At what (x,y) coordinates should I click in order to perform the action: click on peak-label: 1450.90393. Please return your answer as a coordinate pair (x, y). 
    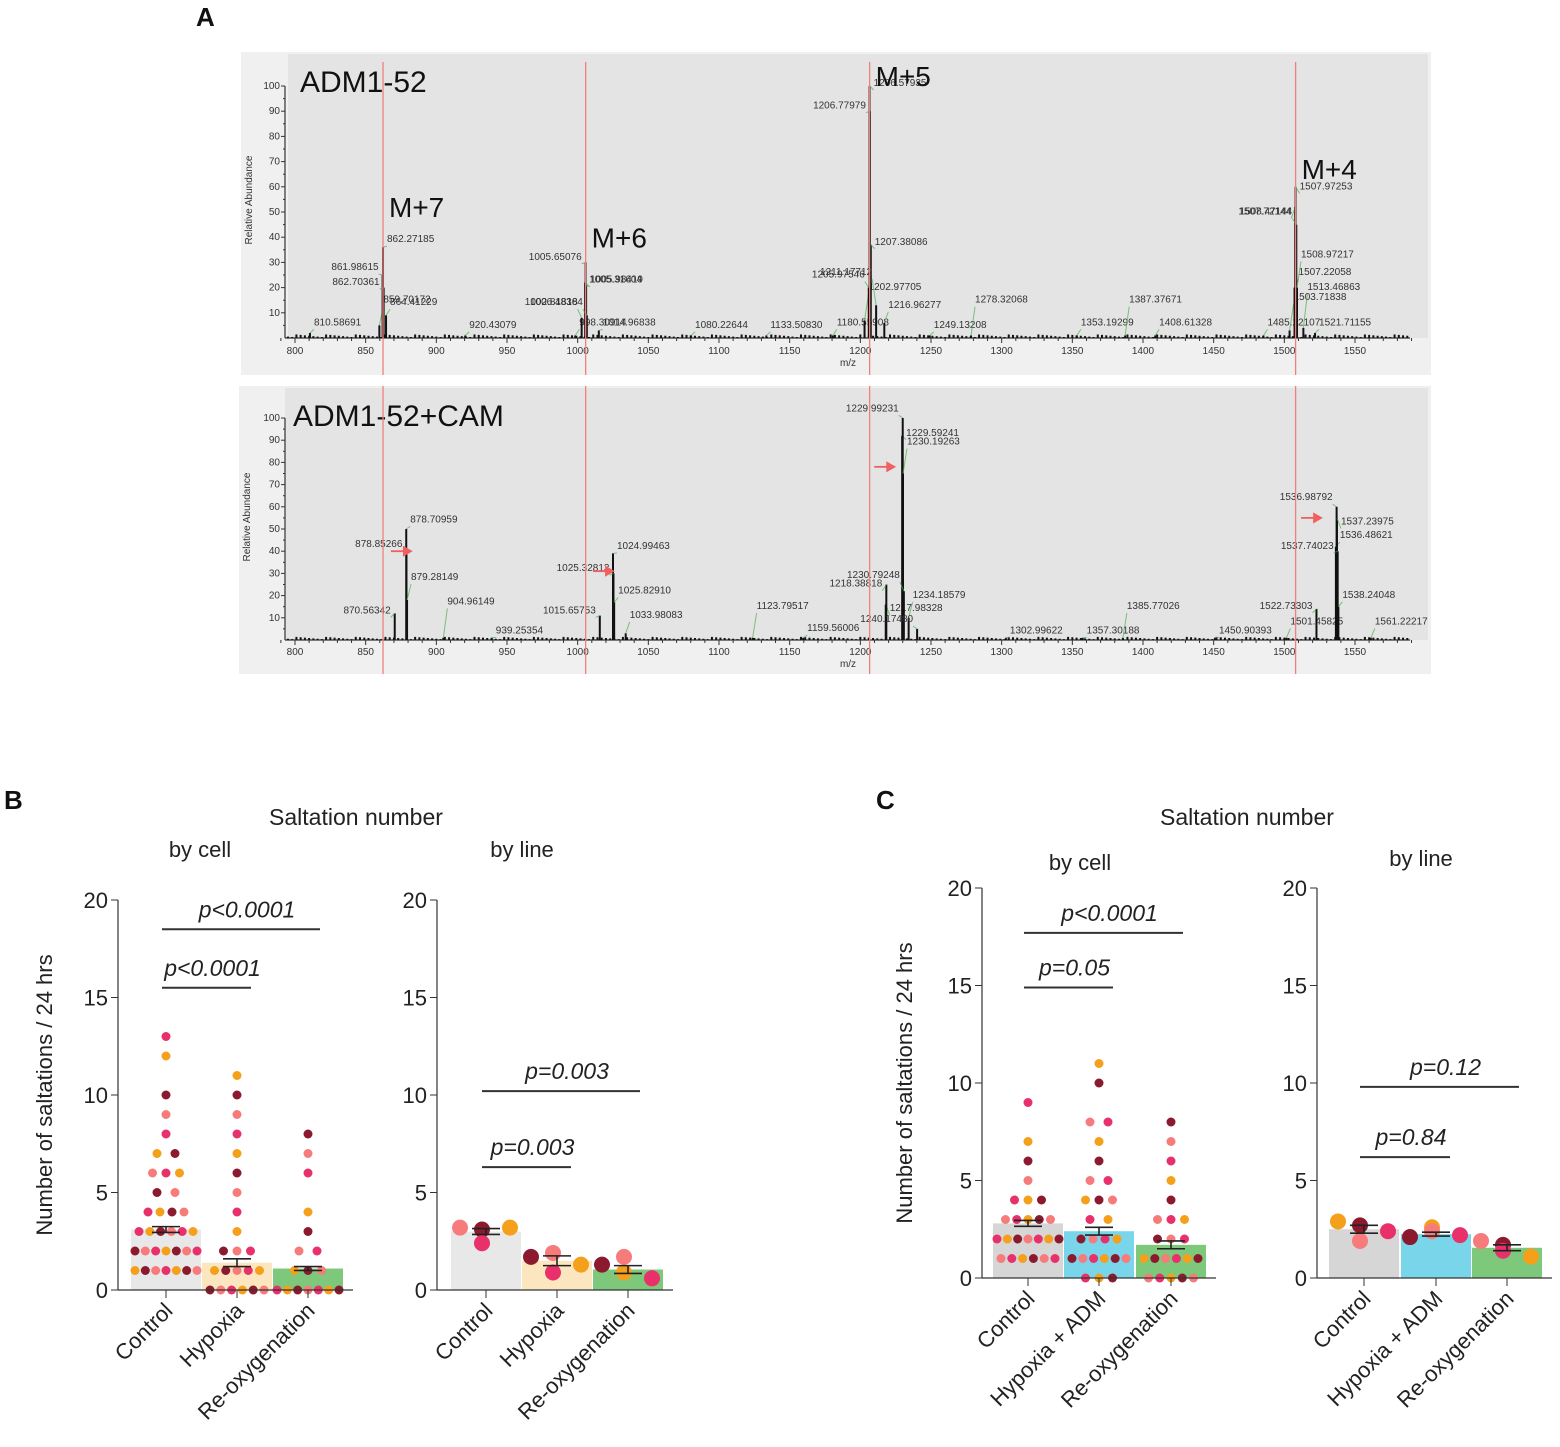
    Looking at the image, I should click on (1245, 630).